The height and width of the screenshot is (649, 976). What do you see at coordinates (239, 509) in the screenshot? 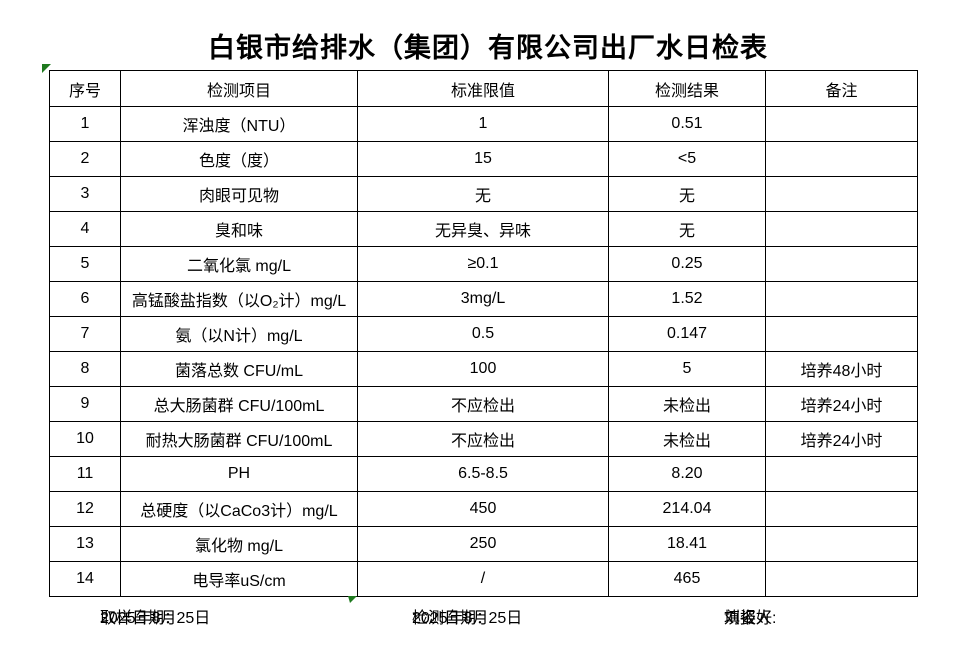
I see `table-cell: 总硬度（以CaCo3计）mg/L` at bounding box center [239, 509].